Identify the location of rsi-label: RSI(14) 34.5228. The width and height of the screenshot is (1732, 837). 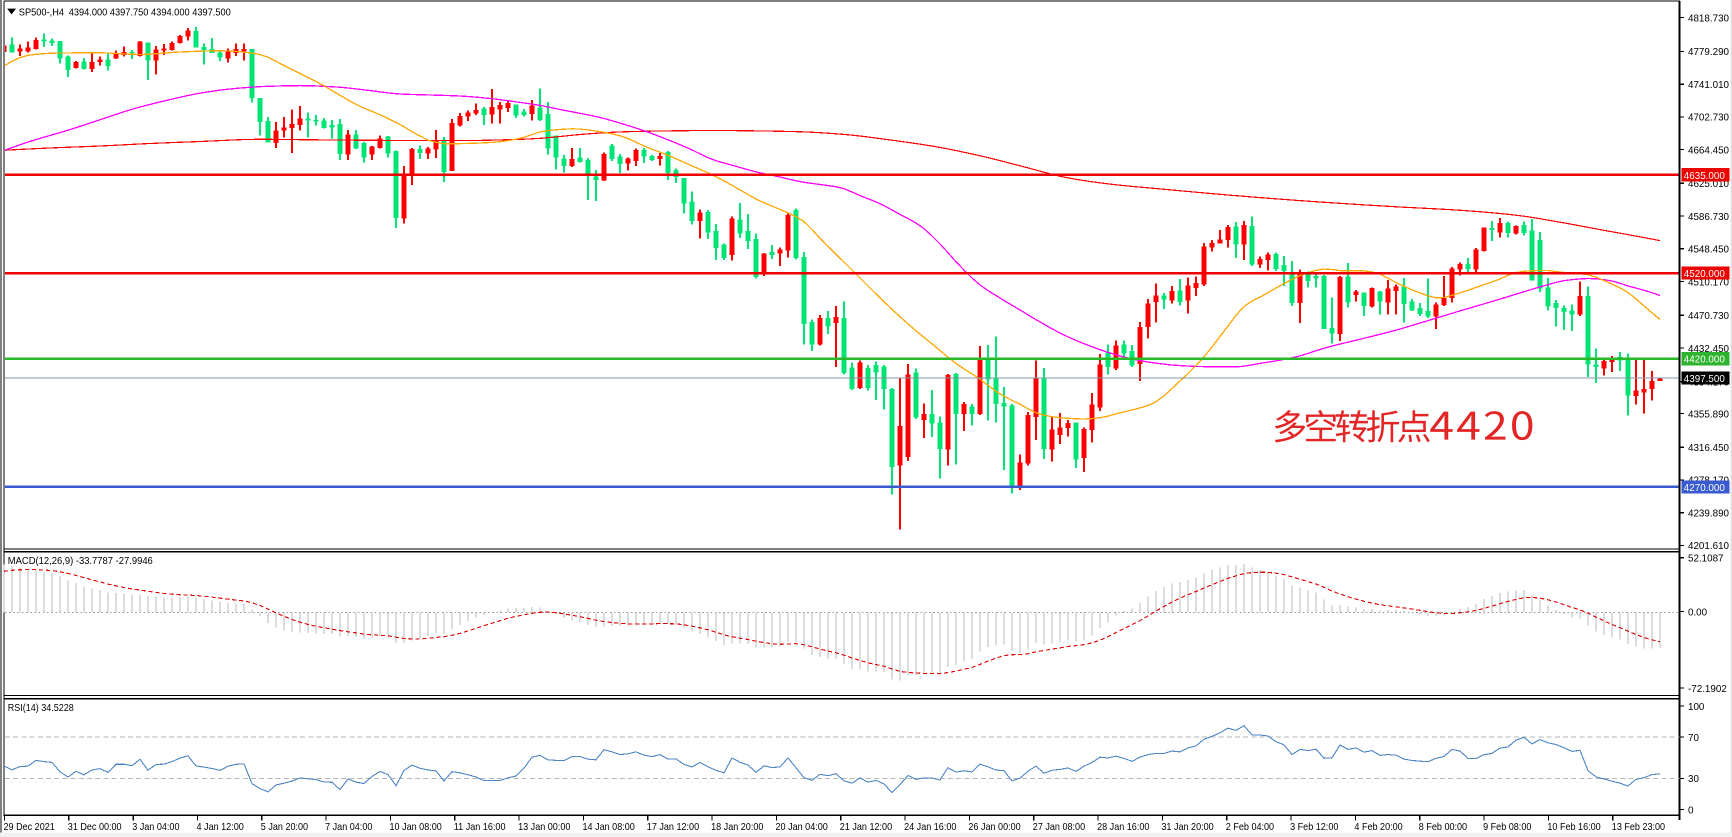
(41, 708).